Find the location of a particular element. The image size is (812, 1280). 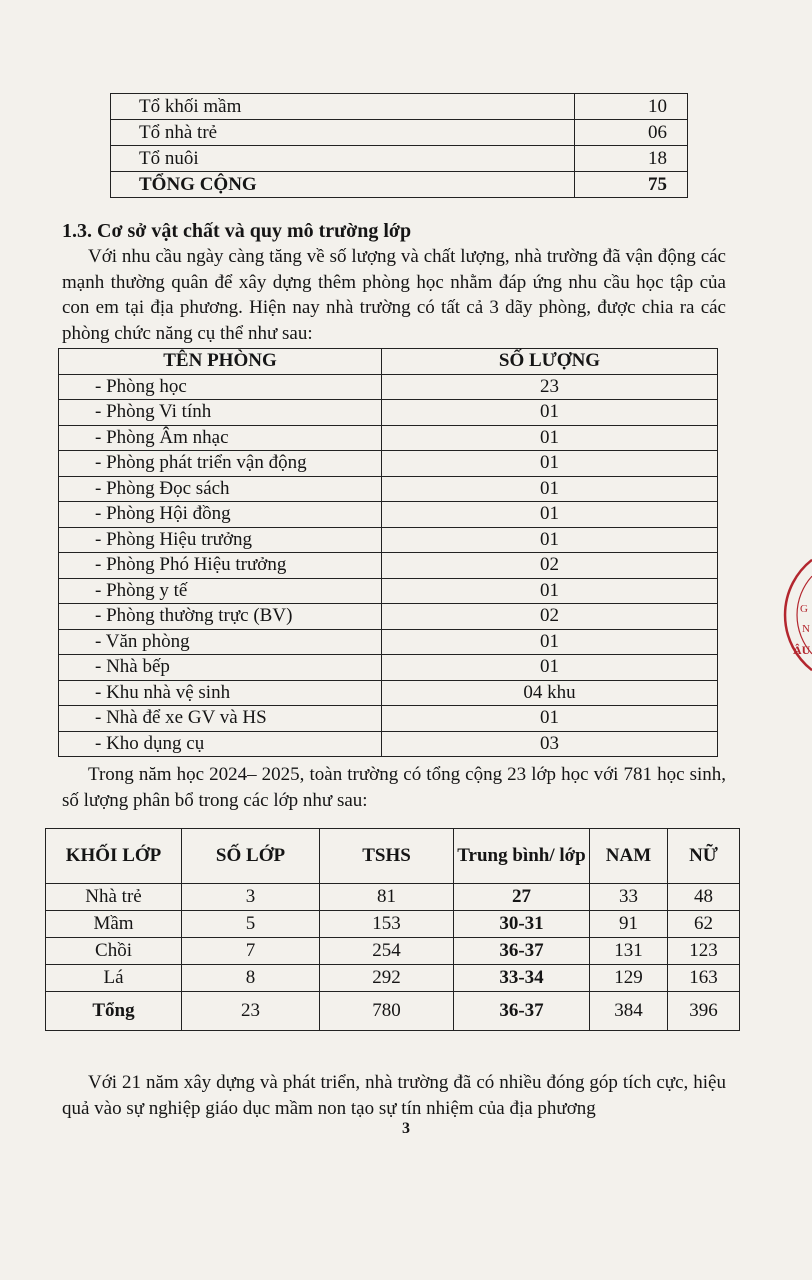

cell-total-students: 153 is located at coordinates (386, 924).